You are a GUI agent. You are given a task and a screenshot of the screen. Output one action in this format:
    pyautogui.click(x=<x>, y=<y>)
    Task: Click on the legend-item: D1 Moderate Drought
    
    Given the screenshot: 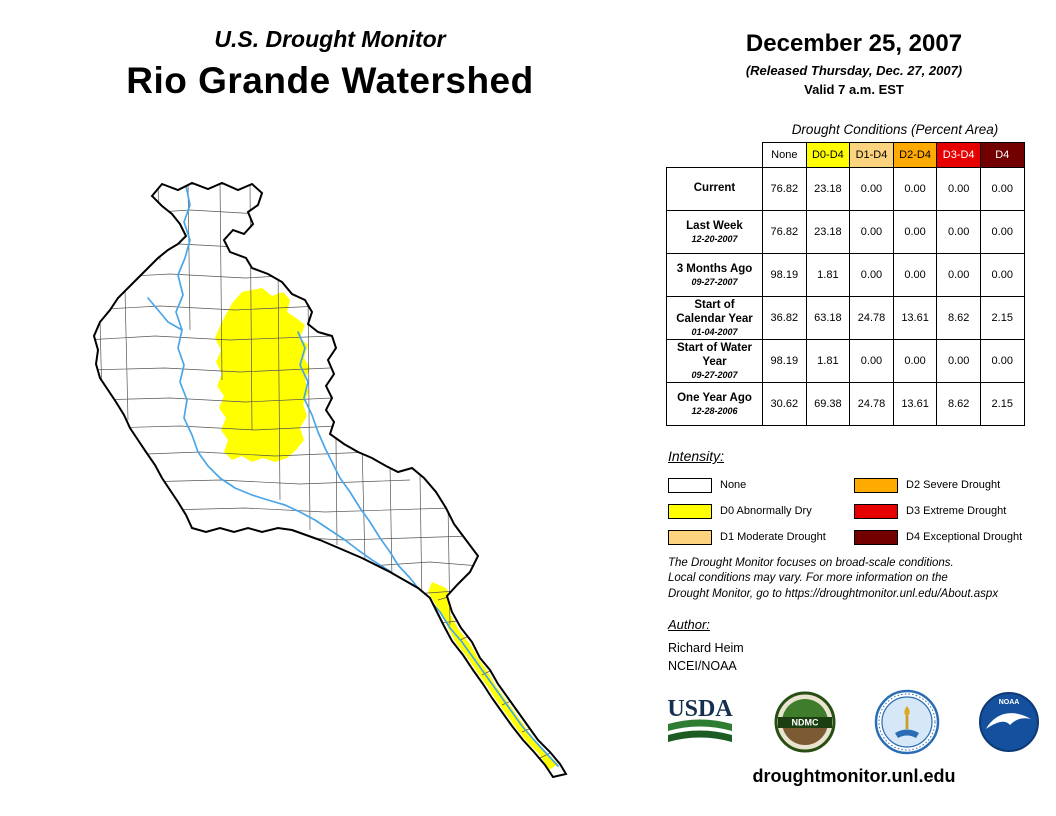 What is the action you would take?
    pyautogui.click(x=761, y=537)
    